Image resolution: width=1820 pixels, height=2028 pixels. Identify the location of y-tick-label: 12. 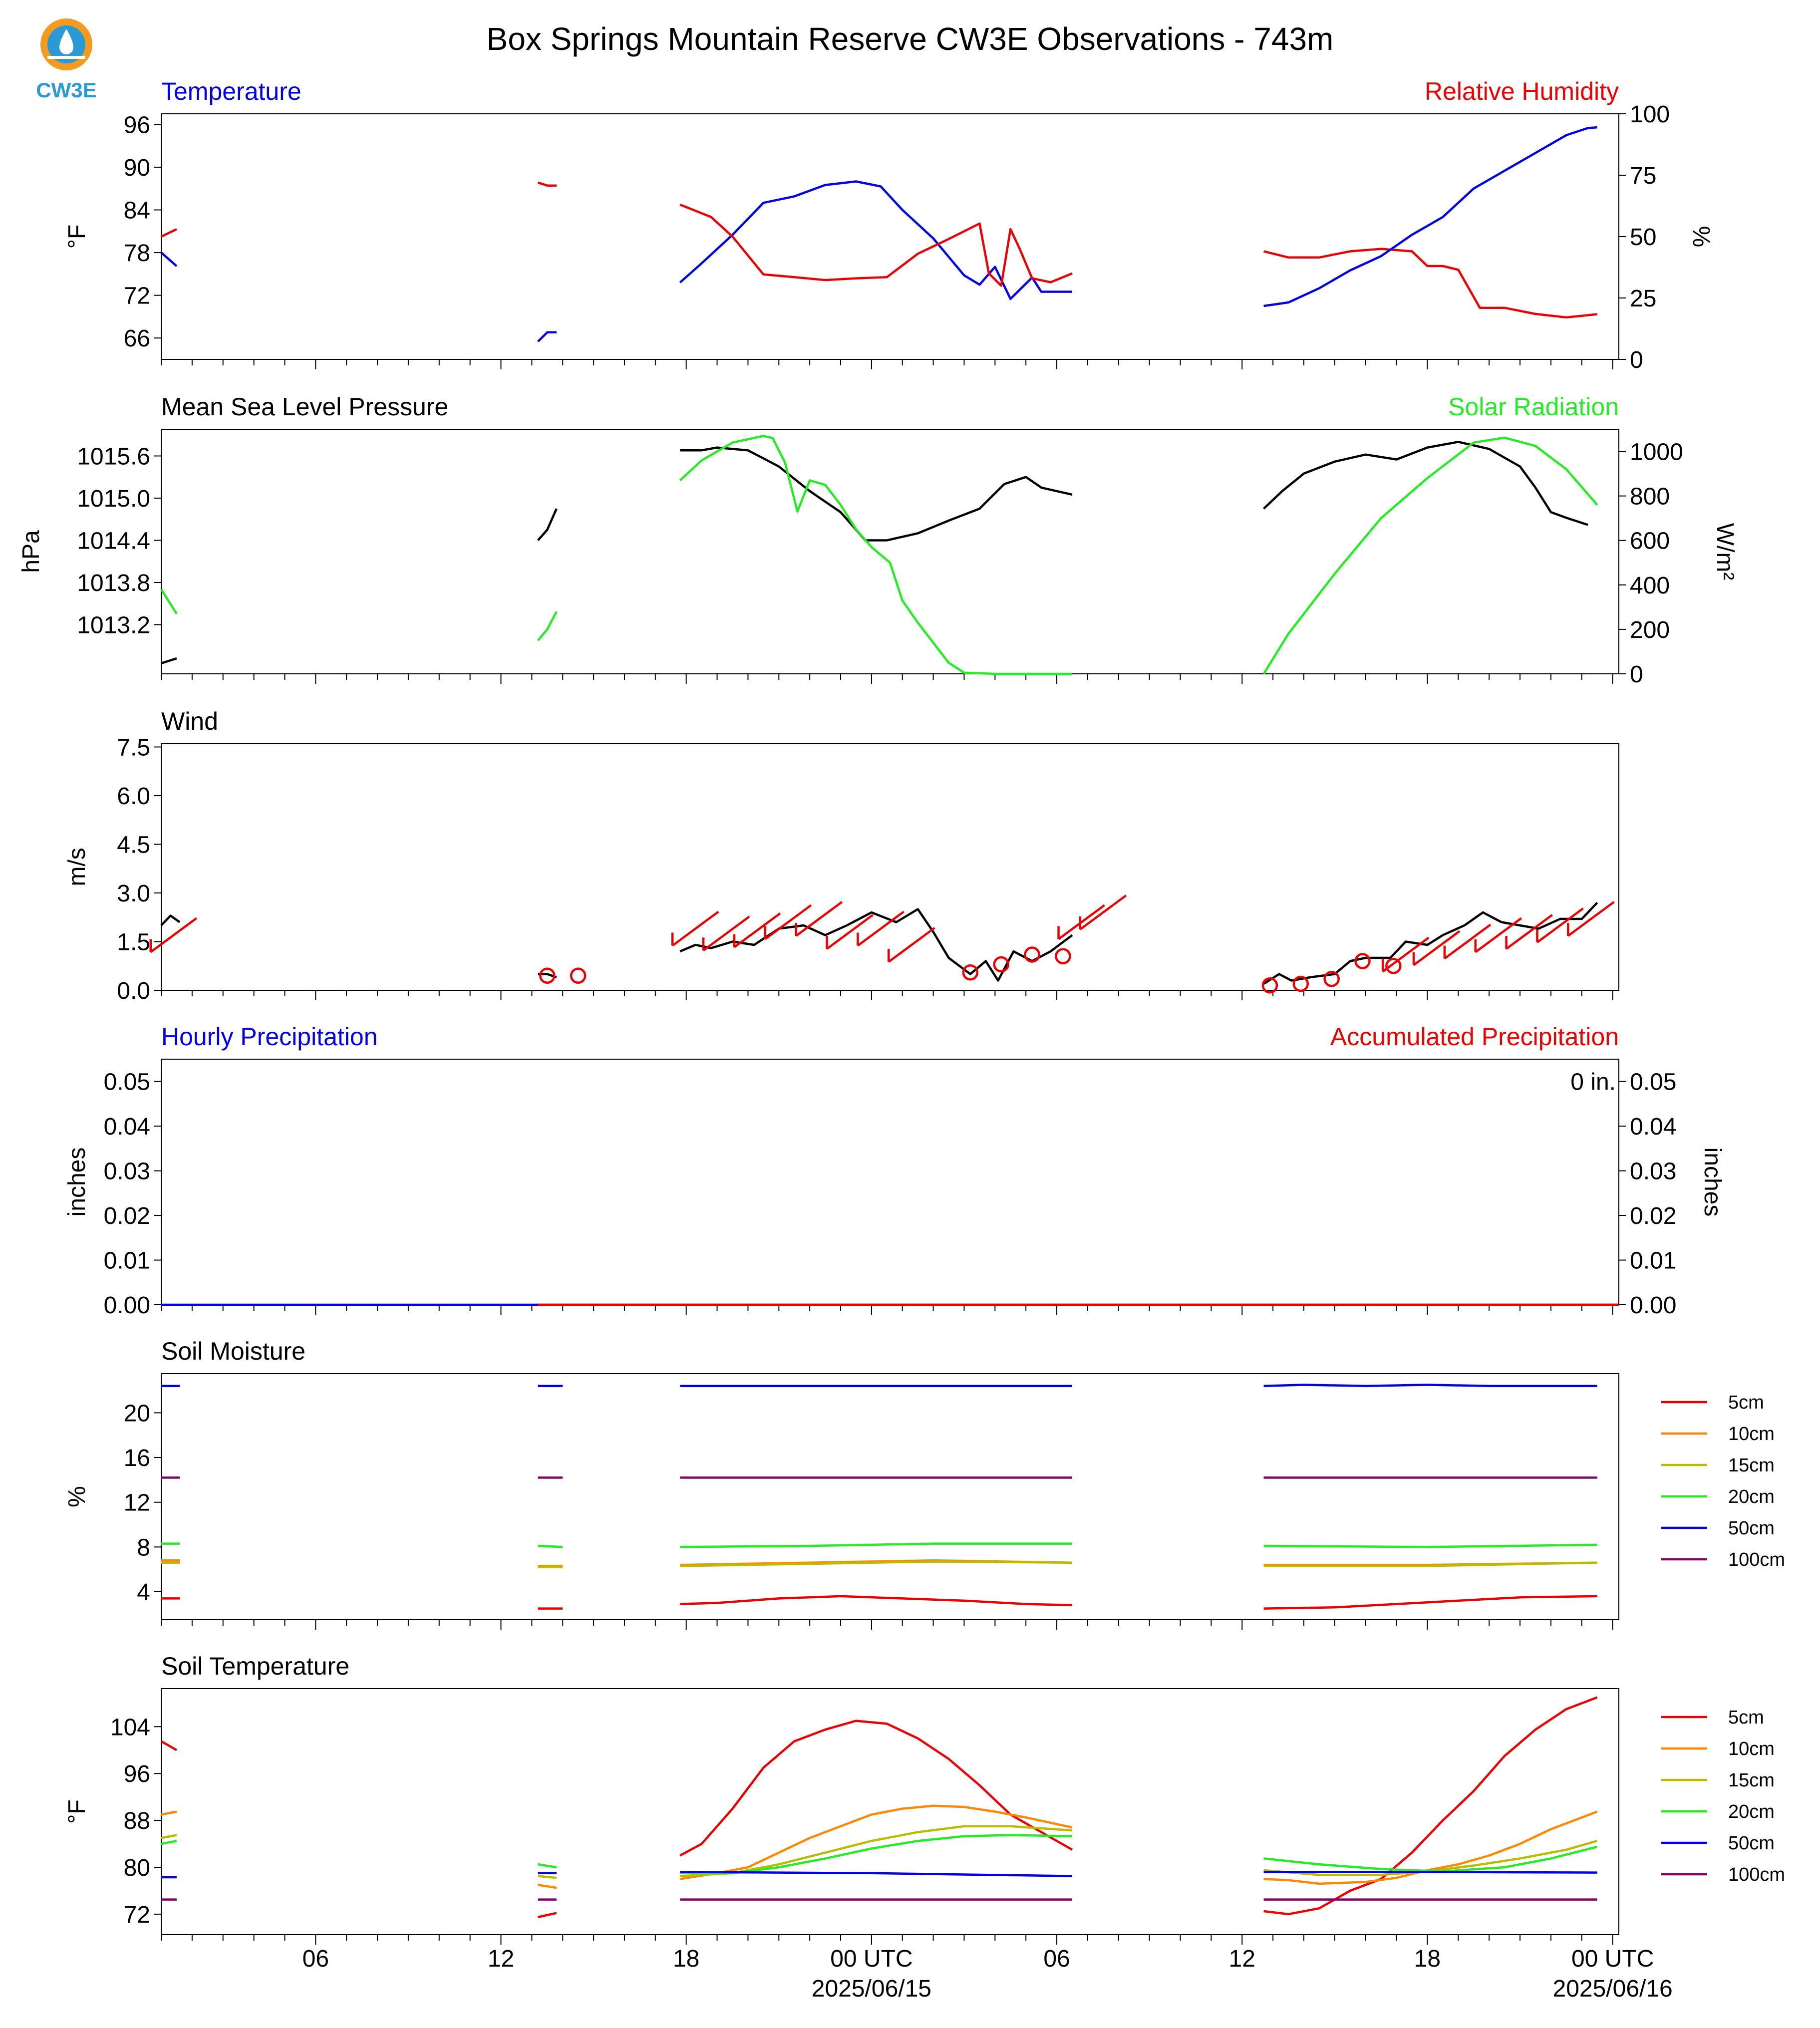
(137, 1503).